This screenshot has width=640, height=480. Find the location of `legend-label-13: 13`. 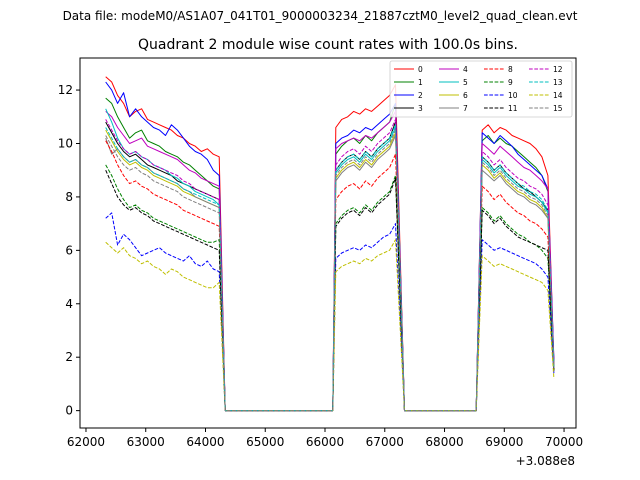

legend-label-13: 13 is located at coordinates (558, 82).